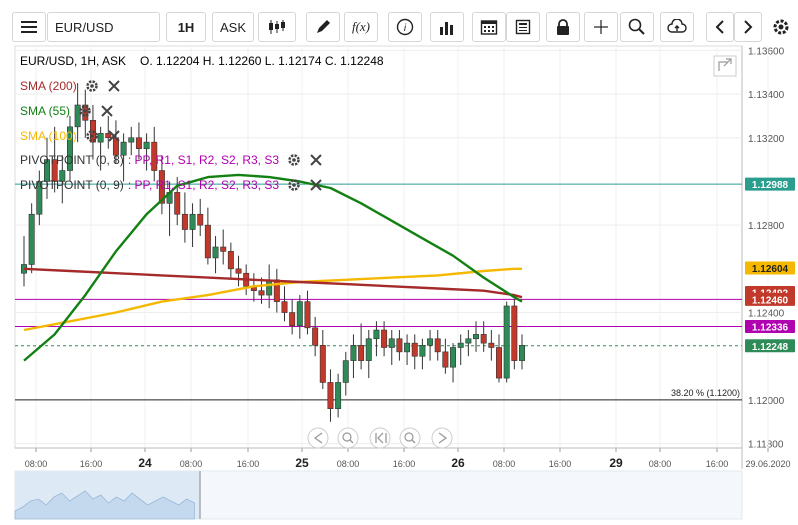  I want to click on y-tick-label: 1.12400, so click(766, 314).